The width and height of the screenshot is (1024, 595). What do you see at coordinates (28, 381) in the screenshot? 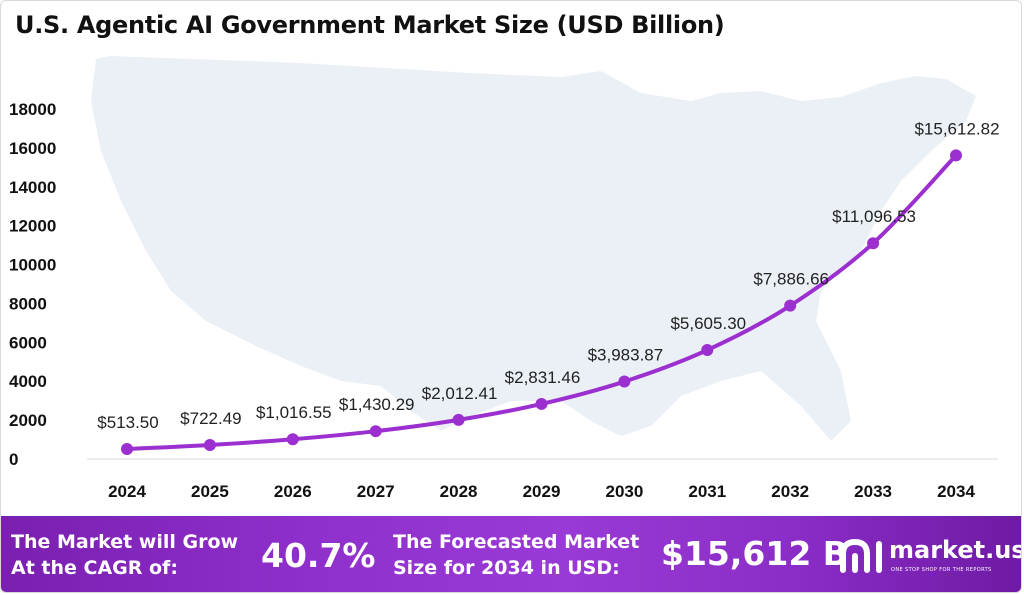
I see `y-tick-label: 4000` at bounding box center [28, 381].